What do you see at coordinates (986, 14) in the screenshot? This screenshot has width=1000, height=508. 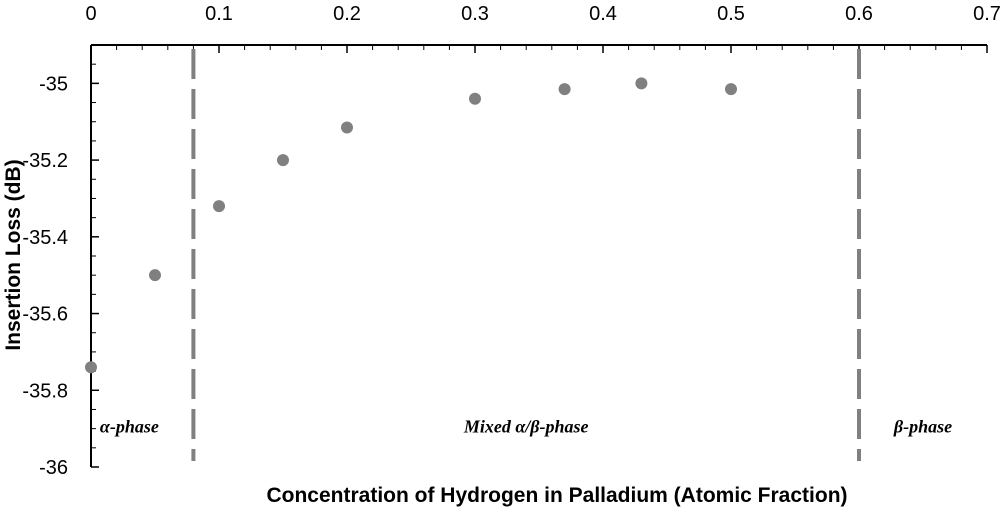 I see `x-tick-label: 0.7` at bounding box center [986, 14].